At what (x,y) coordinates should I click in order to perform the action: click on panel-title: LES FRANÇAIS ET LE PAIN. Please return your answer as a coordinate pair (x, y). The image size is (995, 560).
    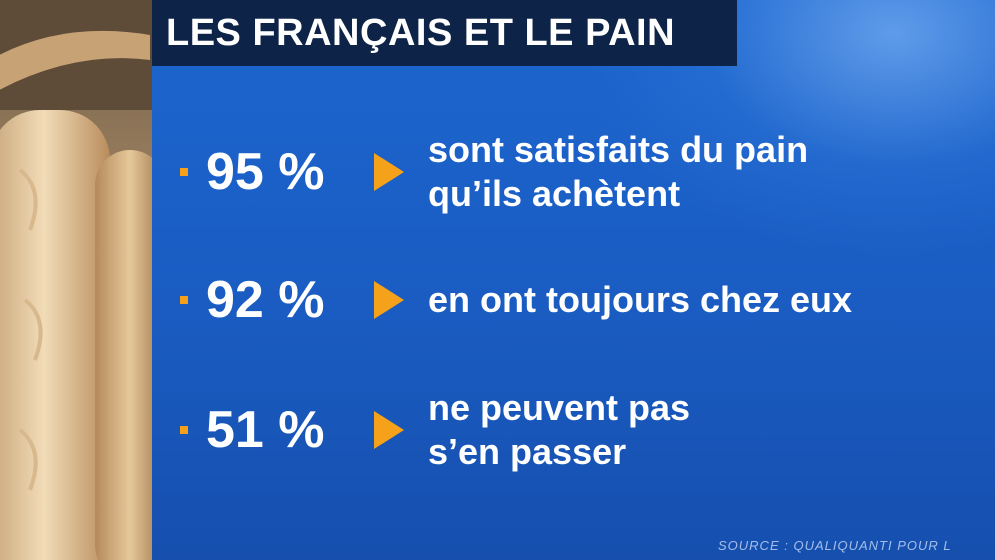
    Looking at the image, I should click on (421, 32).